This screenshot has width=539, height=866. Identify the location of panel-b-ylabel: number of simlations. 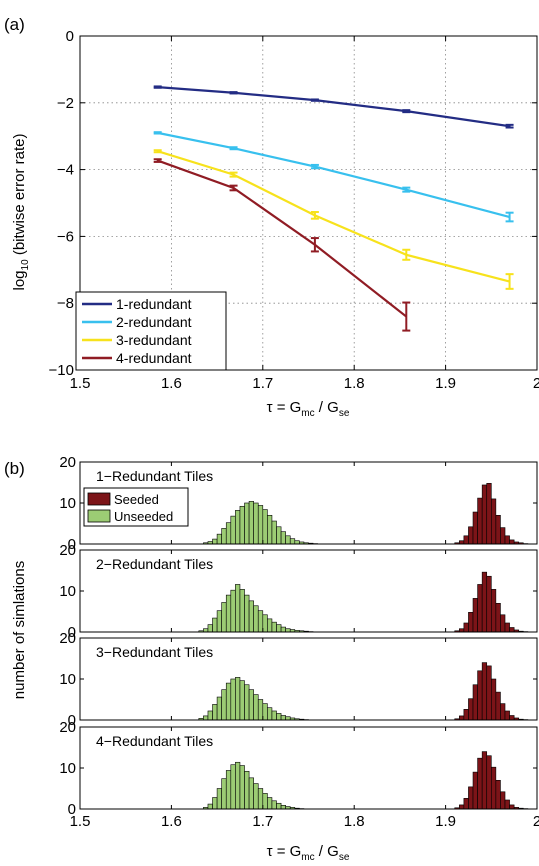
(19, 630).